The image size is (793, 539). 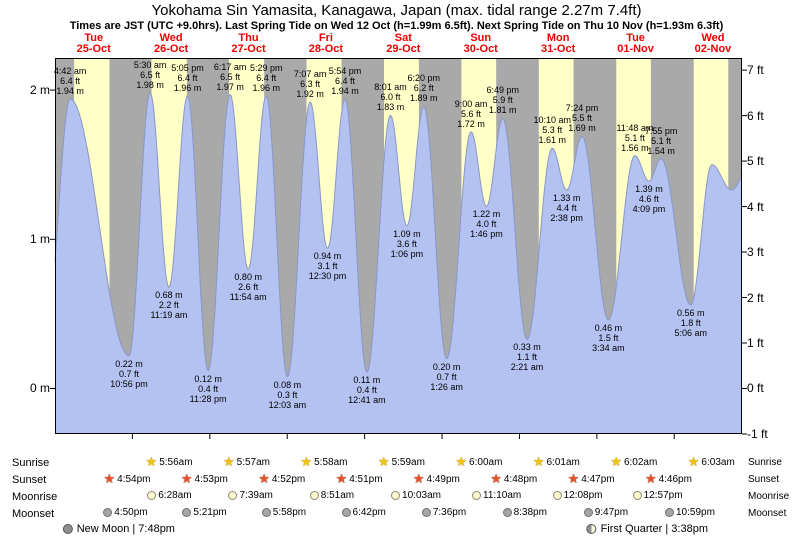 I want to click on sunrise-marker: ★ 5:58am, so click(x=323, y=461).